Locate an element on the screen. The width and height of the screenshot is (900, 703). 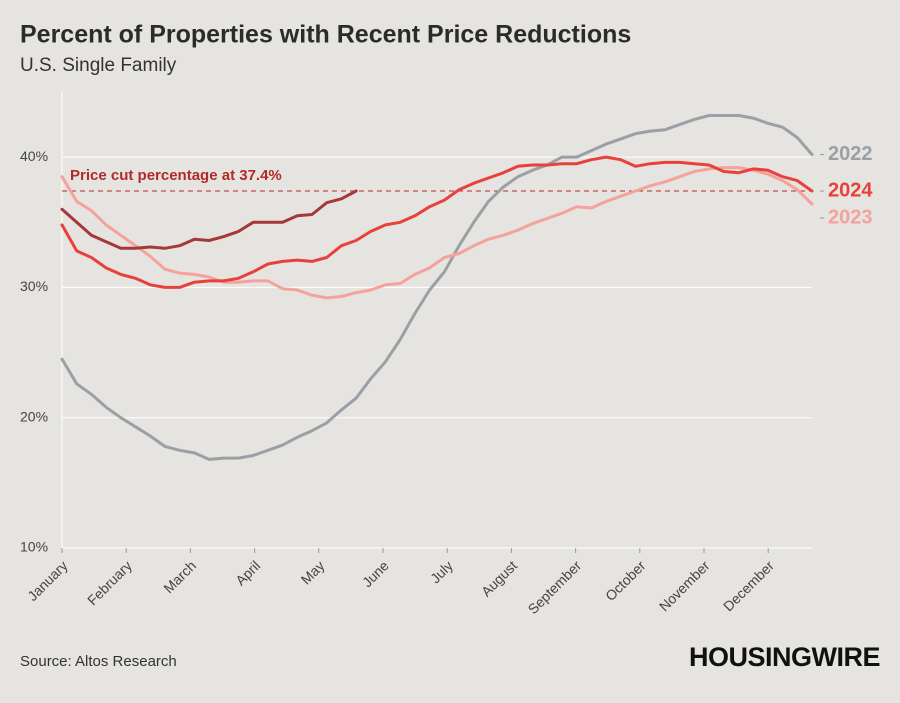
x-tick-label: July is located at coordinates (441, 571).